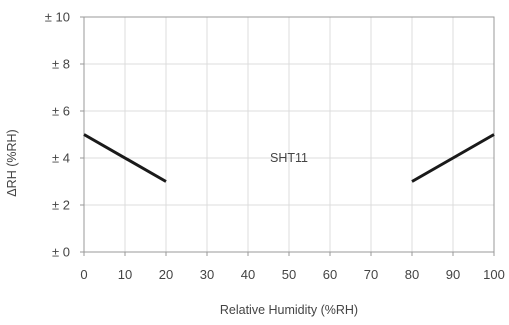 Image resolution: width=509 pixels, height=325 pixels. I want to click on x-tick-label: 100, so click(494, 274).